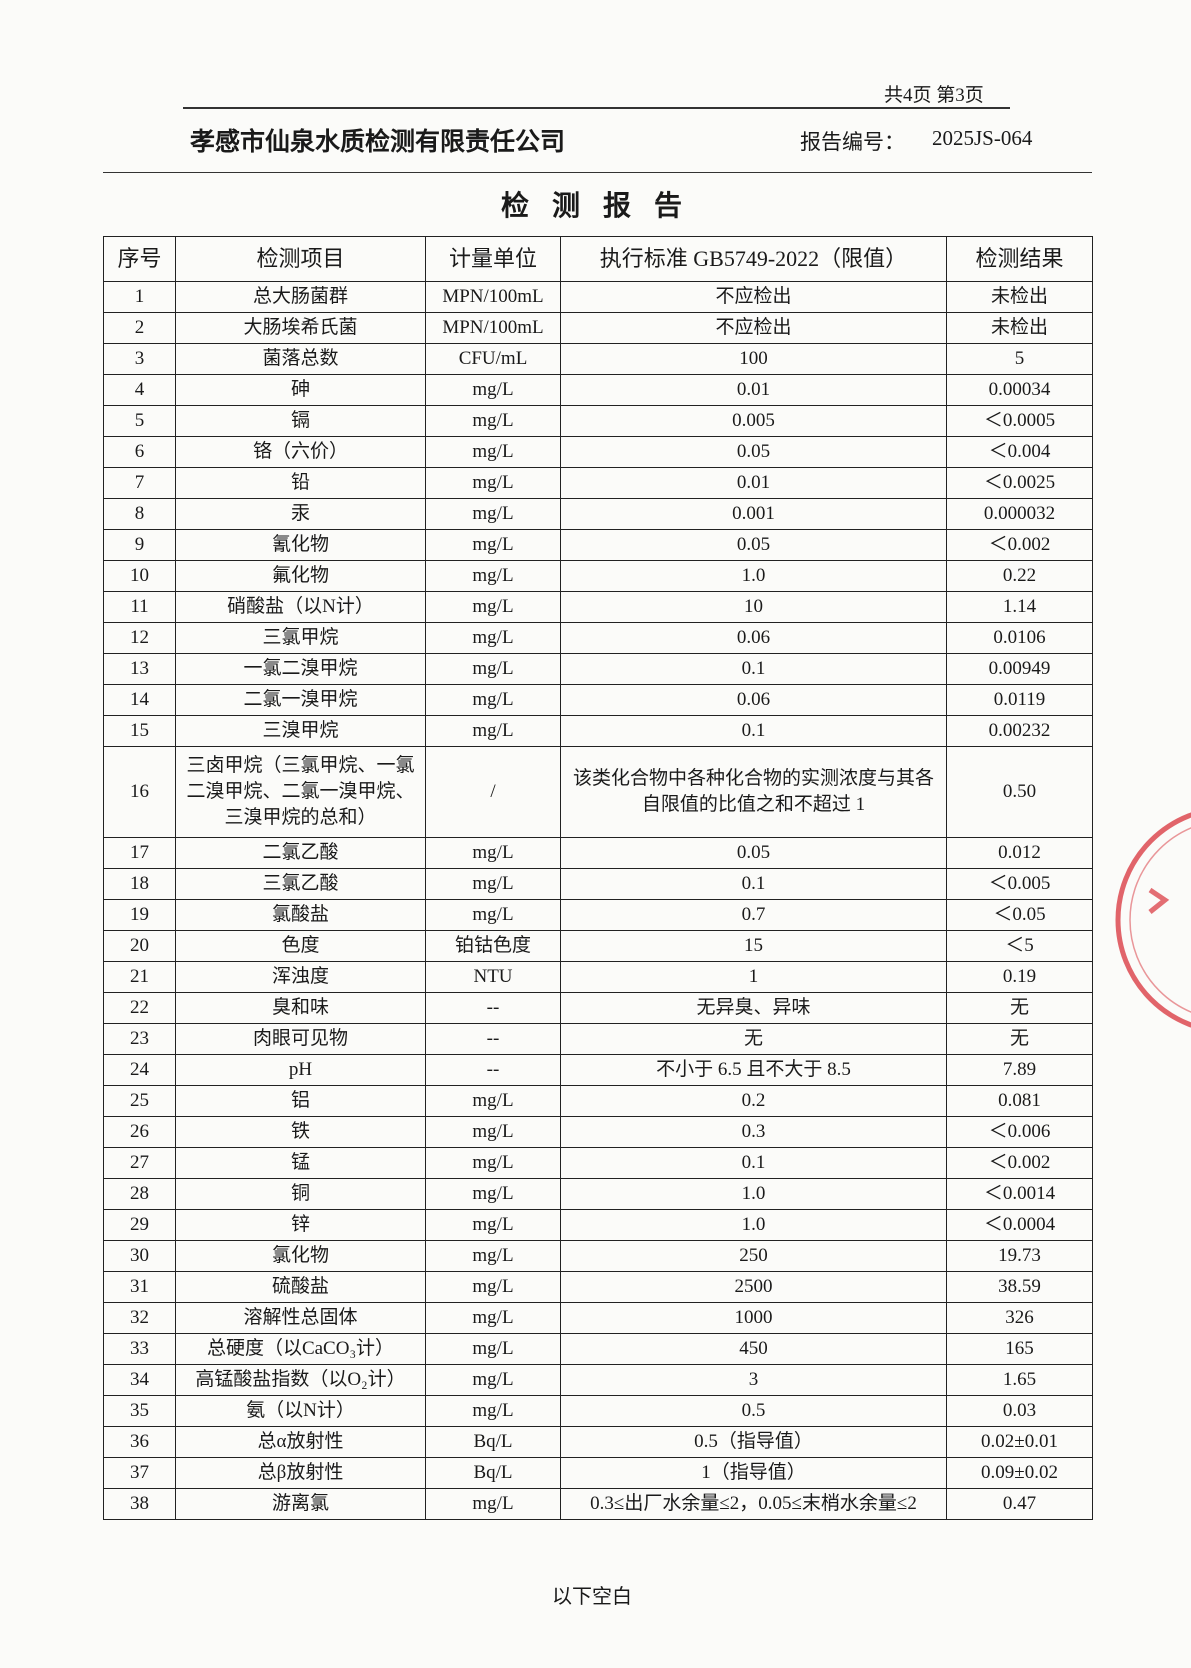 The image size is (1191, 1668). I want to click on table-cell: 9, so click(139, 545).